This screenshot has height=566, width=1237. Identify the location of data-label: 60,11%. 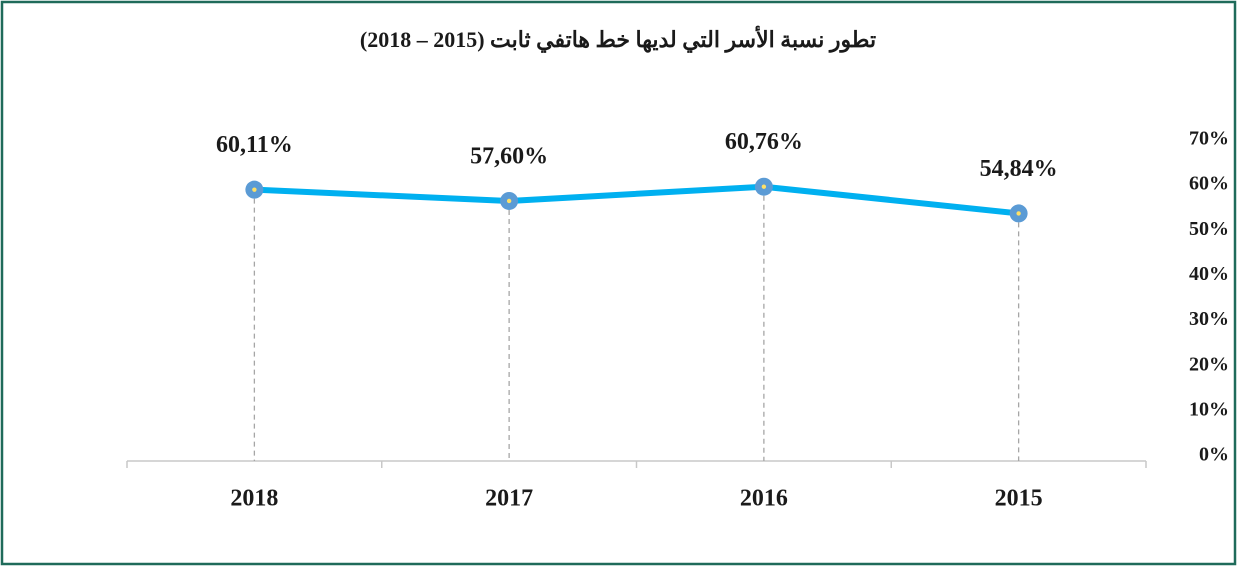
(254, 145).